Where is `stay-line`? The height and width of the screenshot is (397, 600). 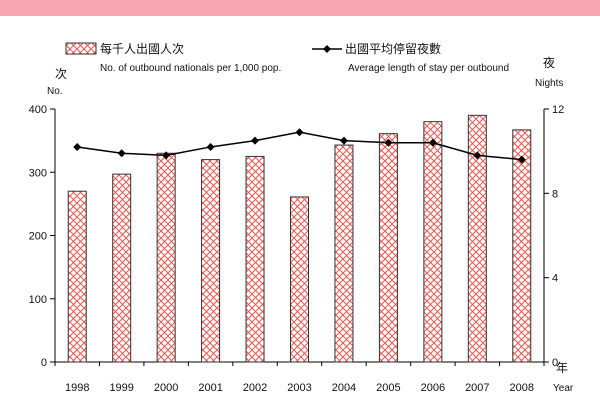 stay-line is located at coordinates (299, 146).